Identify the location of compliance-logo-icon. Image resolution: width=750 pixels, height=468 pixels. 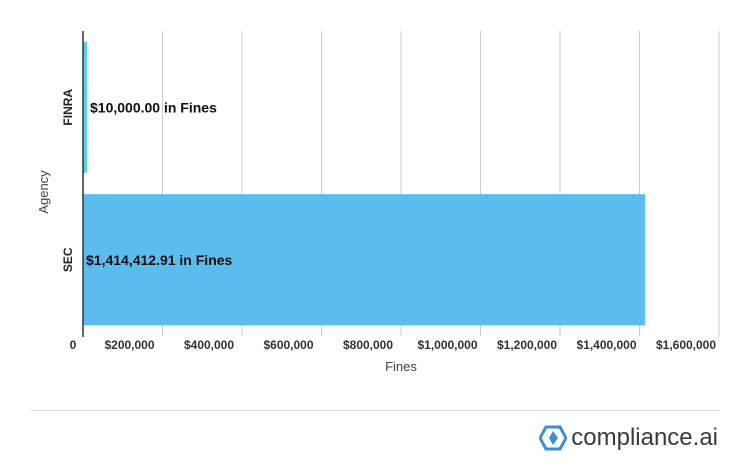
(553, 438).